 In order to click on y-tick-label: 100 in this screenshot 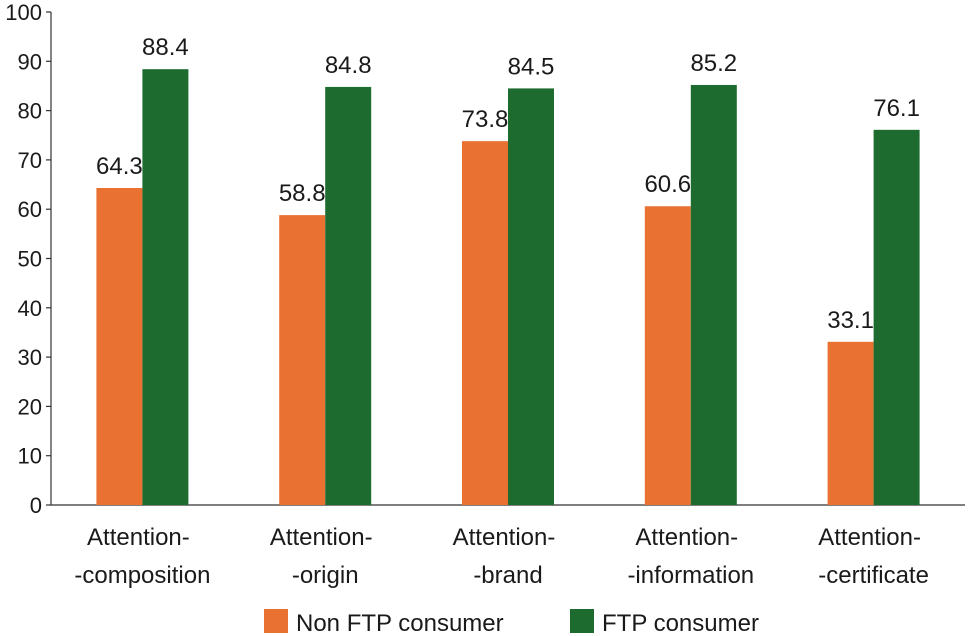, I will do `click(23, 12)`.